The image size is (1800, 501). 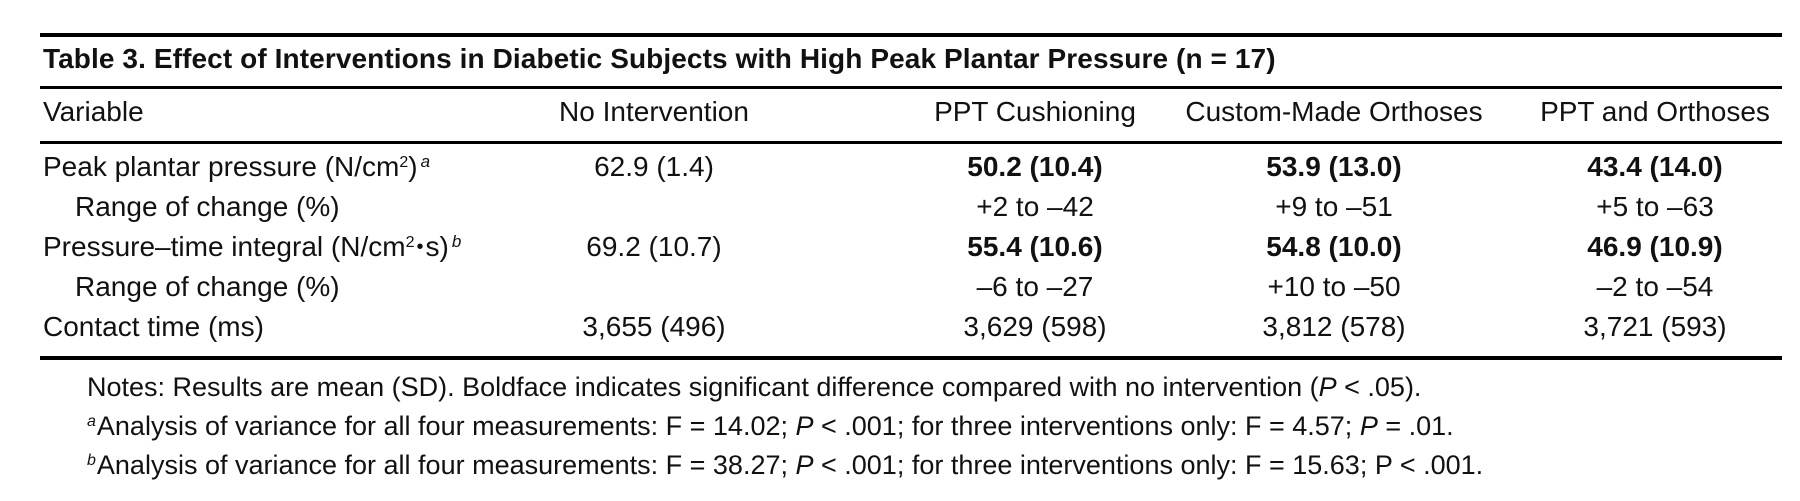 What do you see at coordinates (1035, 166) in the screenshot?
I see `cell-ppt-cushioning: 50.2 (10.4)` at bounding box center [1035, 166].